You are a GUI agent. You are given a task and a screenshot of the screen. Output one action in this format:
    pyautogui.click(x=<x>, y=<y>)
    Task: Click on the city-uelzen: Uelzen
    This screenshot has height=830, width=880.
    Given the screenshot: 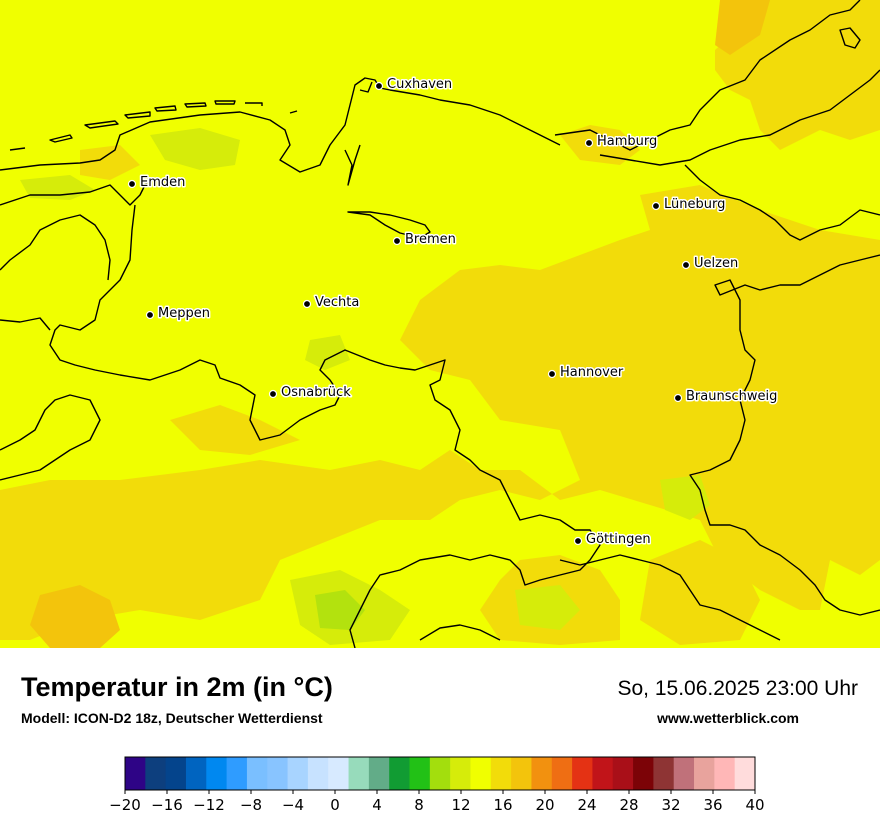 What is the action you would take?
    pyautogui.click(x=710, y=264)
    